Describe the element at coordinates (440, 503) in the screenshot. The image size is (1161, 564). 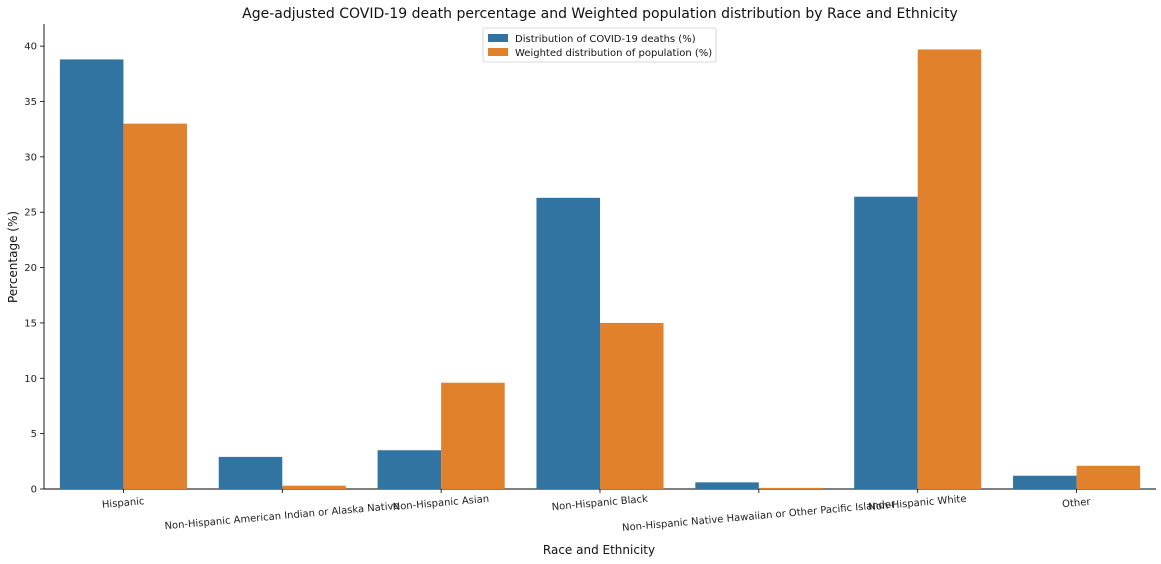
I see `x-tick-label: Non-Hispanic Asian` at that location.